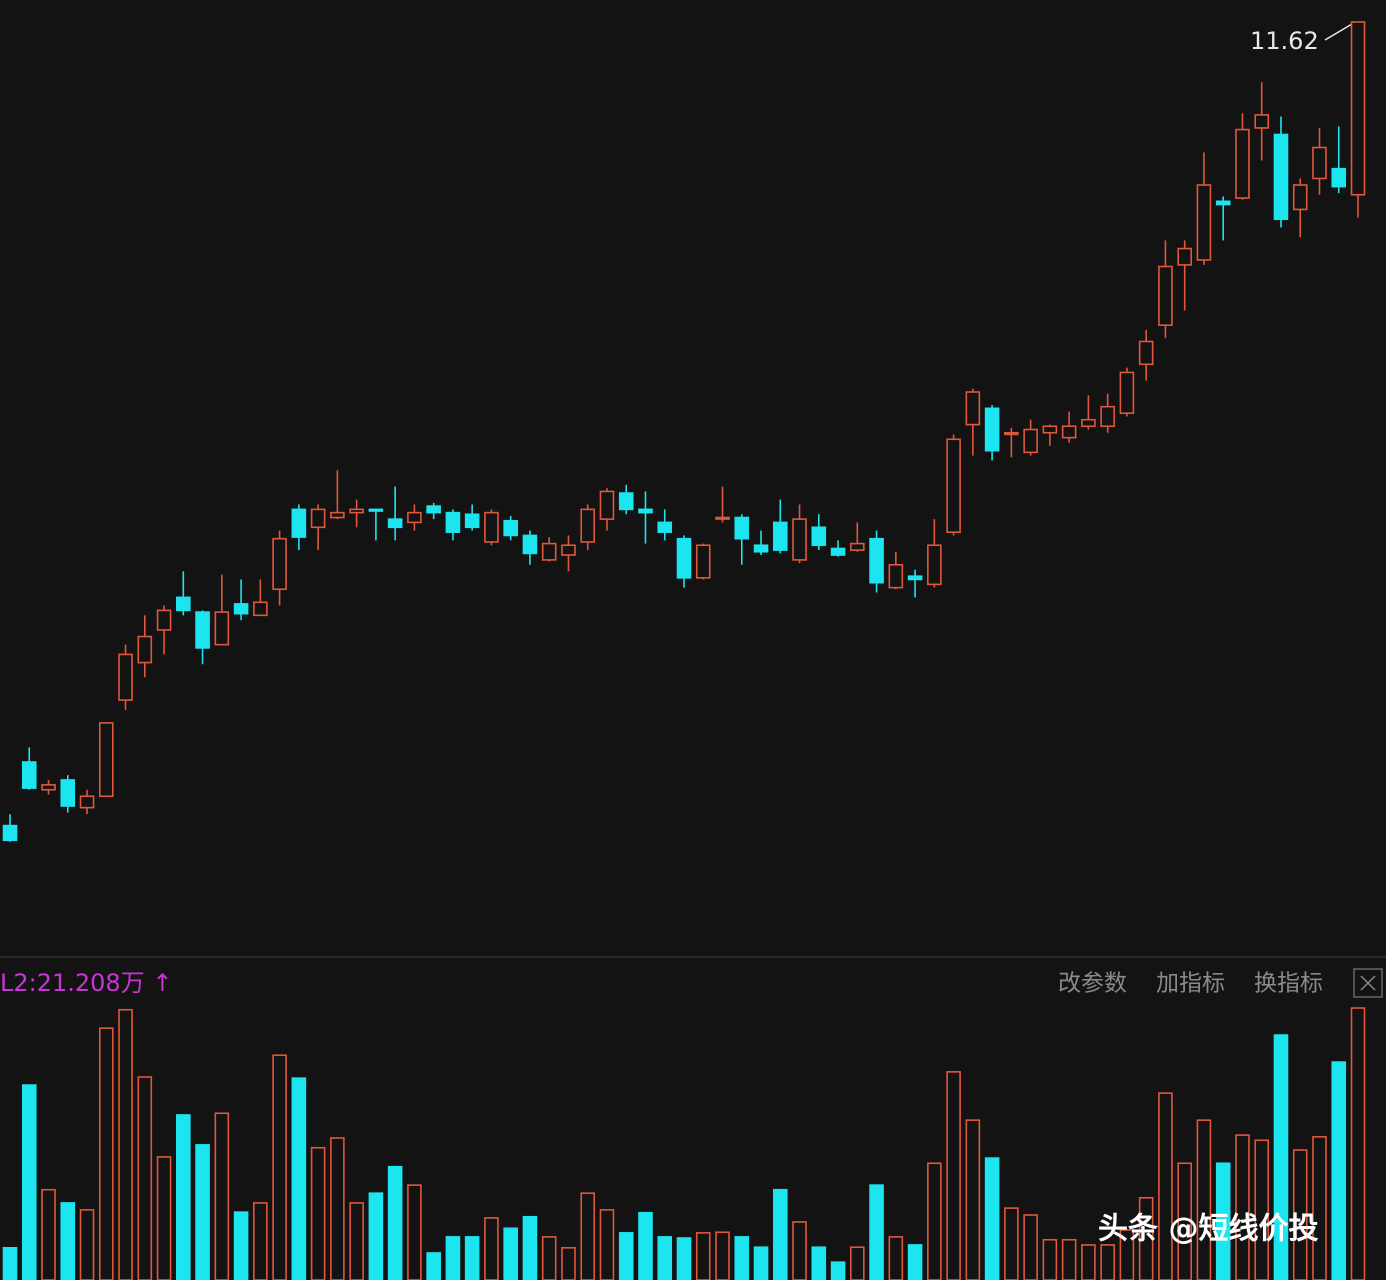  I want to click on close-box, so click(1368, 983).